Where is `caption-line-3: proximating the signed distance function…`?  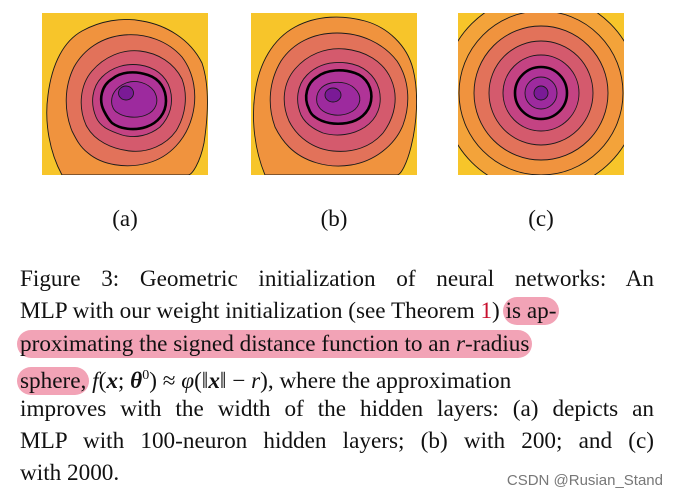 caption-line-3: proximating the signed distance function… is located at coordinates (335, 344).